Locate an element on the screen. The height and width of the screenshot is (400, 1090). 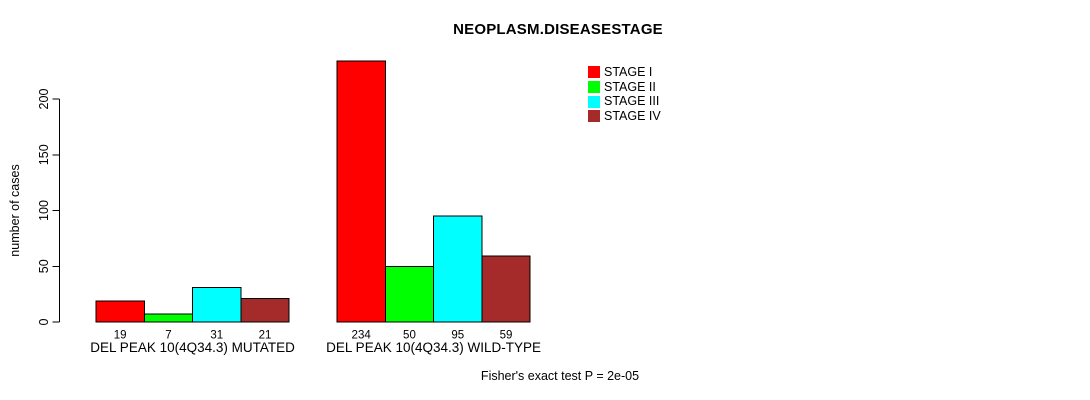
legend-item: STAGE III is located at coordinates (624, 101).